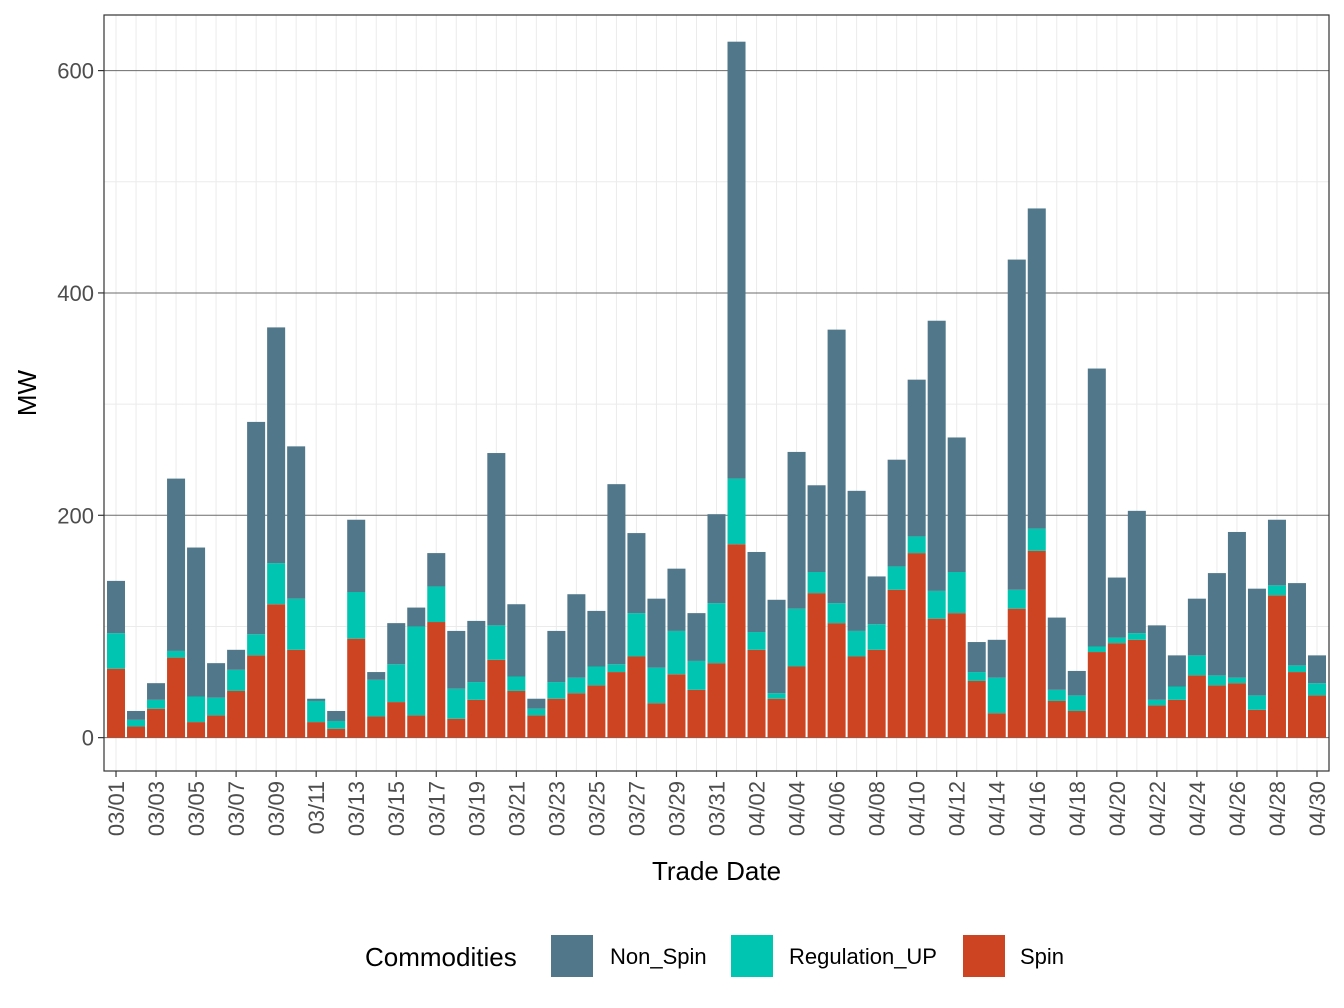 The width and height of the screenshot is (1344, 1008). What do you see at coordinates (716, 871) in the screenshot?
I see `x-axis-title: Trade Date` at bounding box center [716, 871].